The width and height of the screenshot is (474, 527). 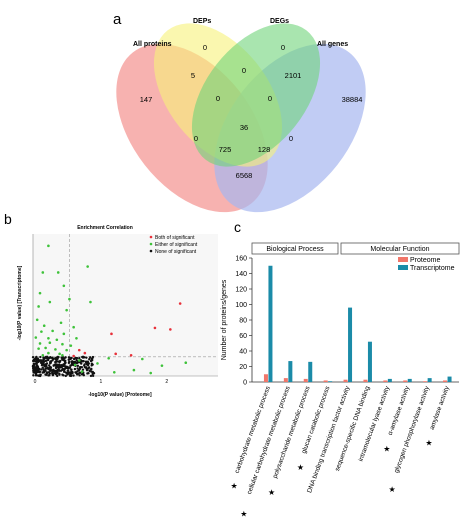 What do you see at coordinates (244, 175) in the screenshot?
I see `venn-count-proteins-genes: 6568` at bounding box center [244, 175].